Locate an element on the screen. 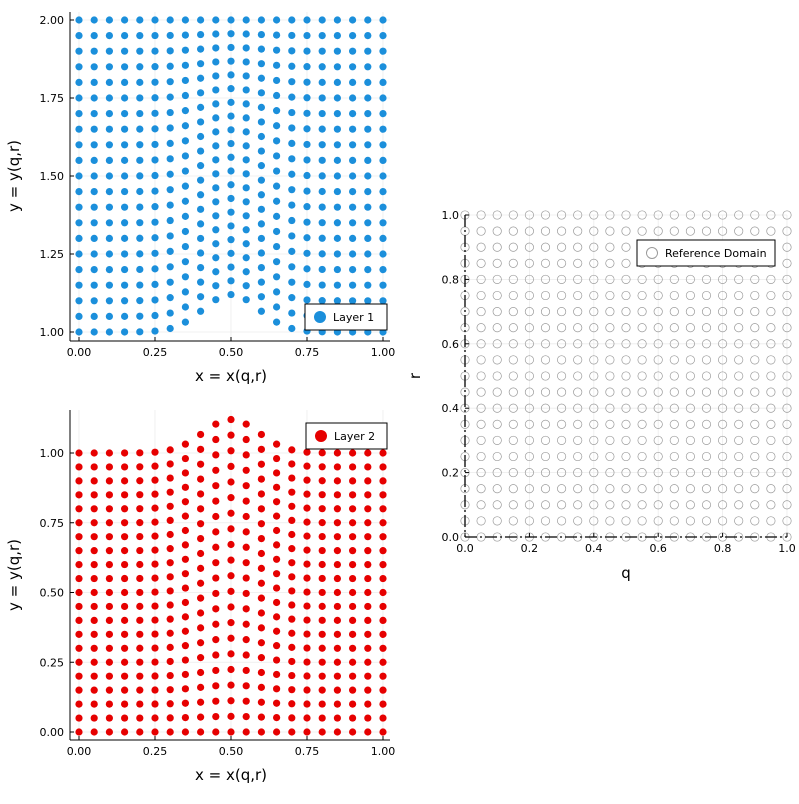 The height and width of the screenshot is (804, 799). layer2-y-tick-label: 0.00 is located at coordinates (52, 732).